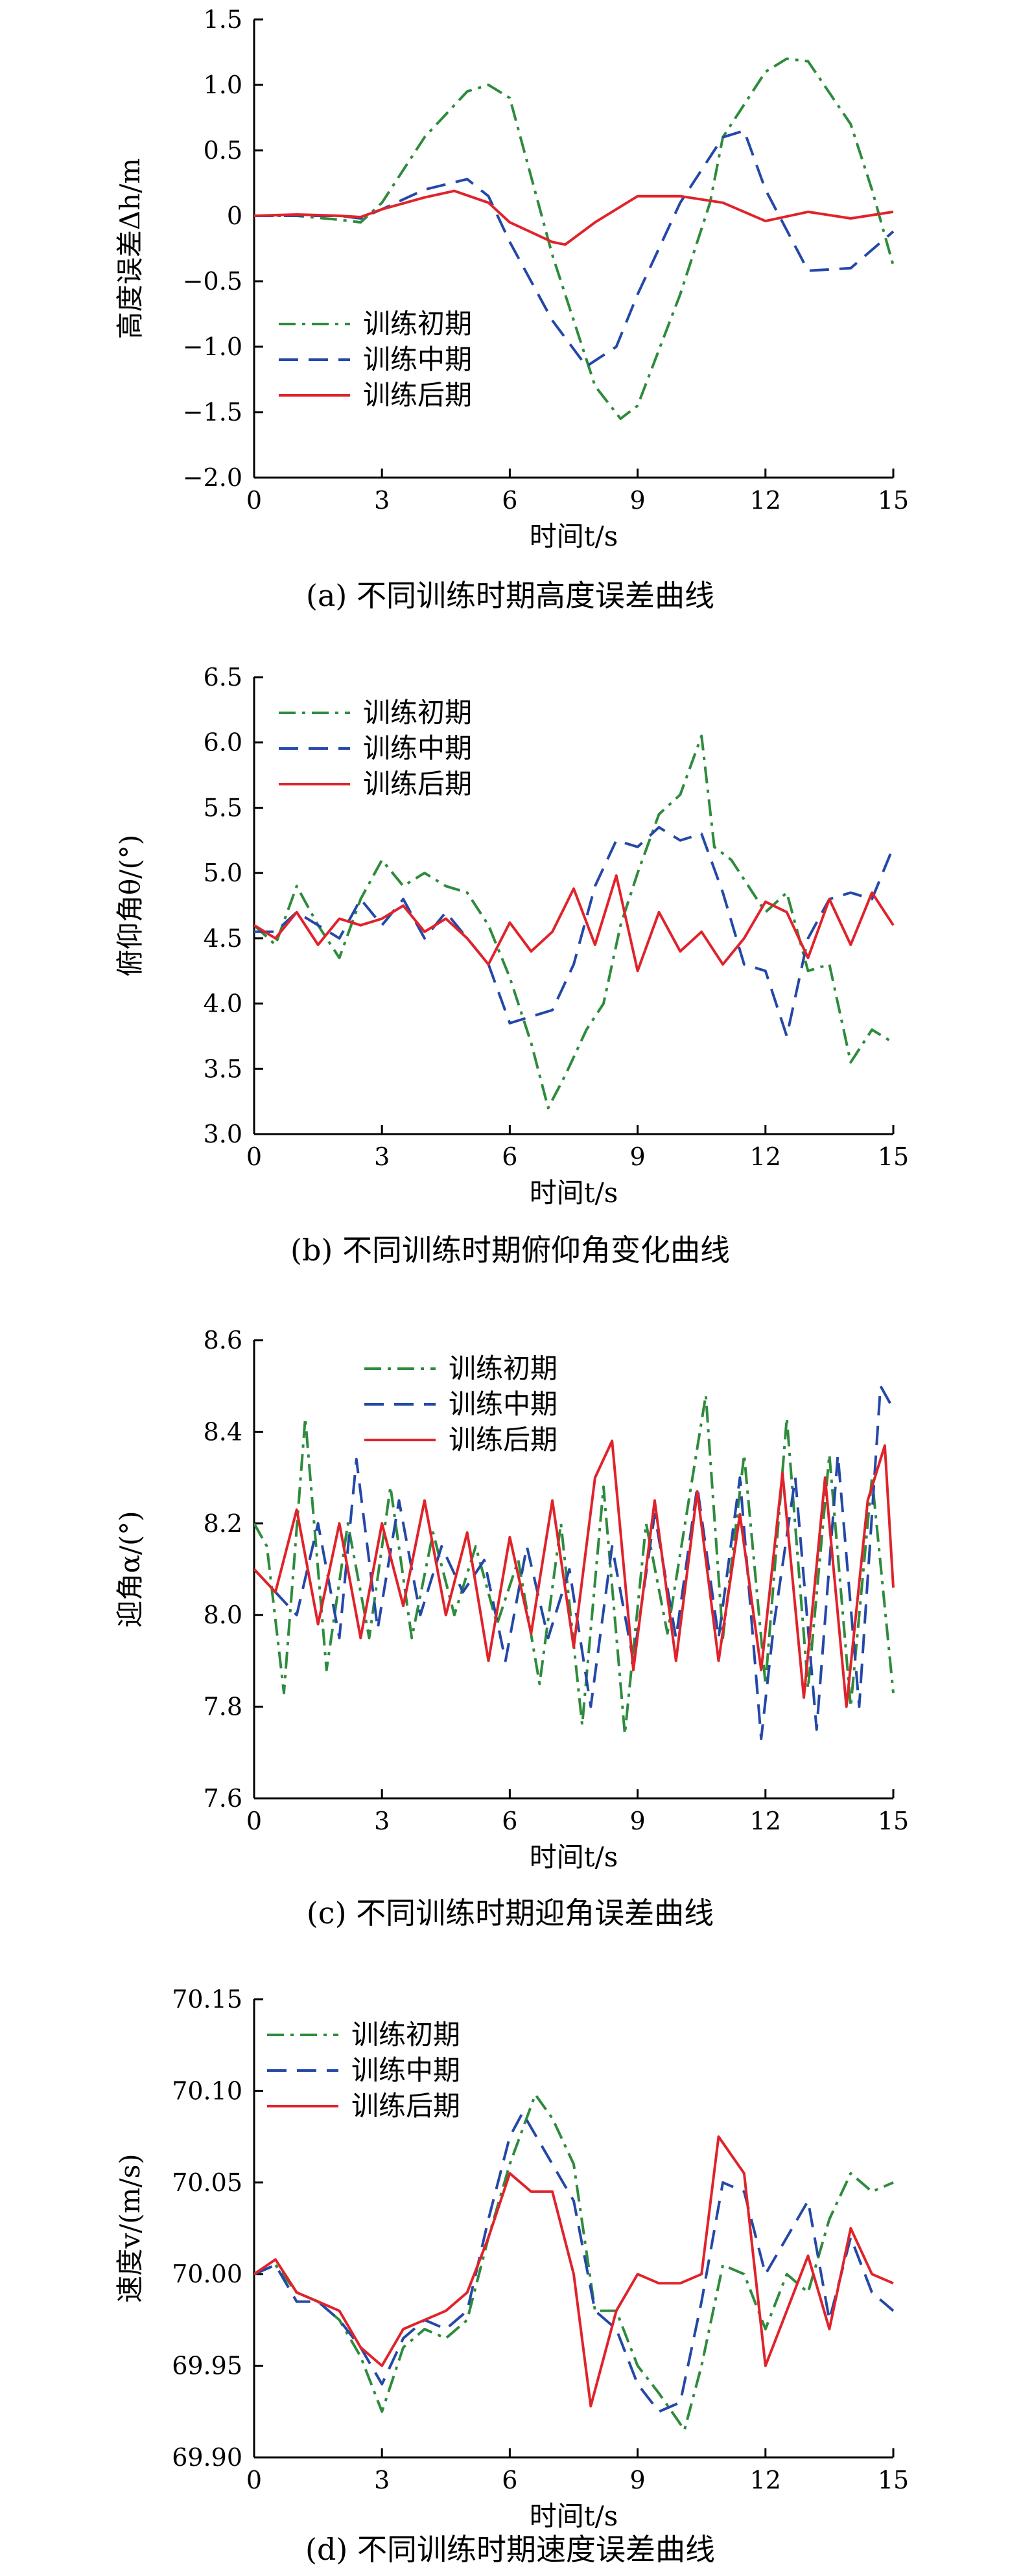  I want to click on y-tick-label: 8.6, so click(223, 1340).